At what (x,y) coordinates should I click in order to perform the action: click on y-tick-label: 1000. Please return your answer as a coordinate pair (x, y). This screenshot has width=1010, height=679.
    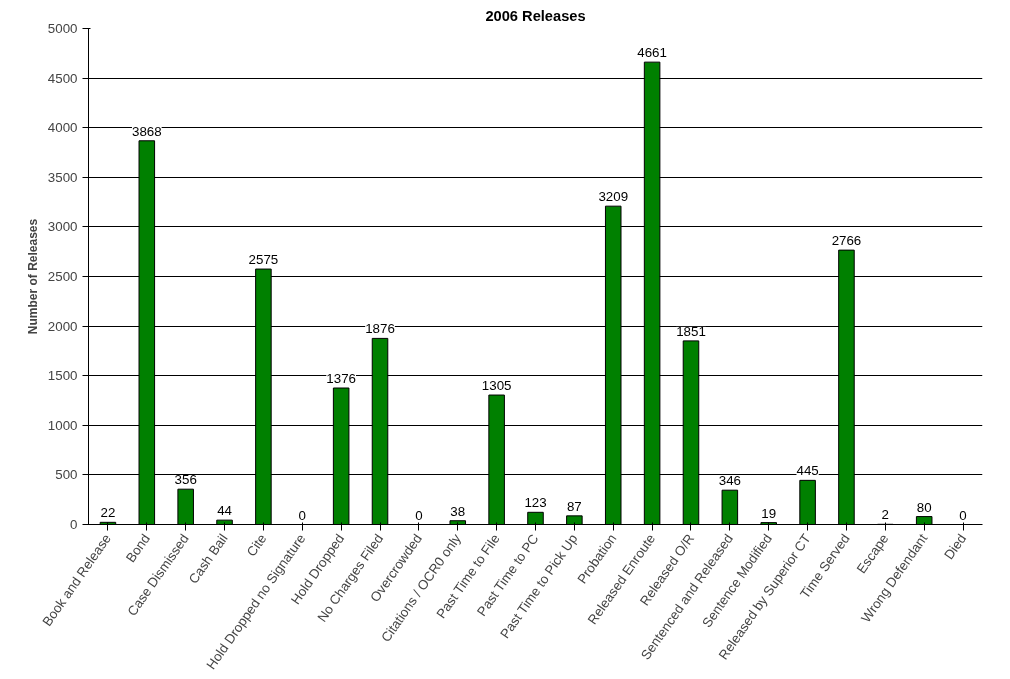
    Looking at the image, I should click on (62, 425).